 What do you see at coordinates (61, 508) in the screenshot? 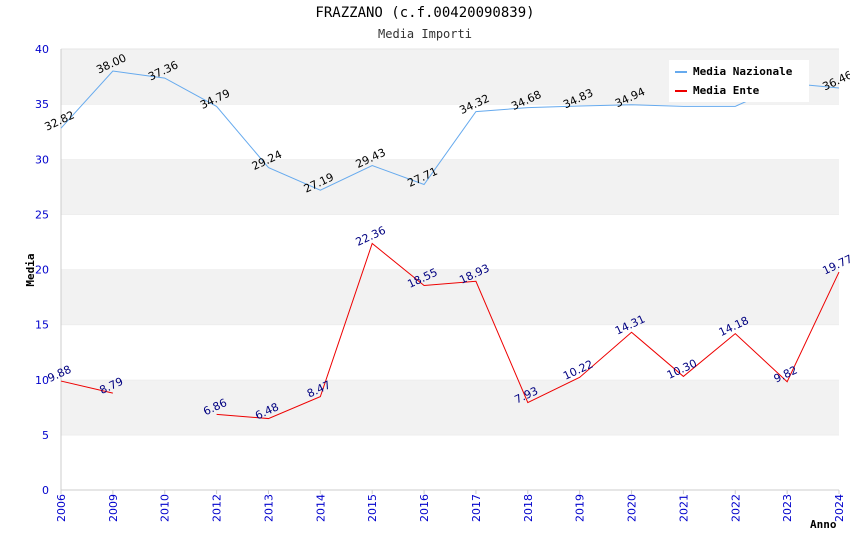
I see `x-tick-label: 2006` at bounding box center [61, 508].